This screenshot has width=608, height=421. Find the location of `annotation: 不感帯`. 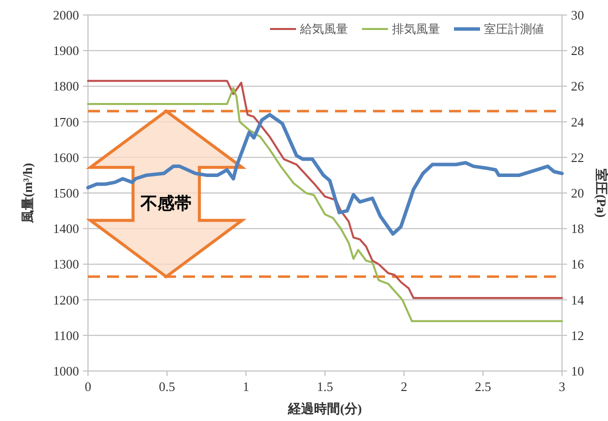

annotation: 不感帯 is located at coordinates (166, 204).